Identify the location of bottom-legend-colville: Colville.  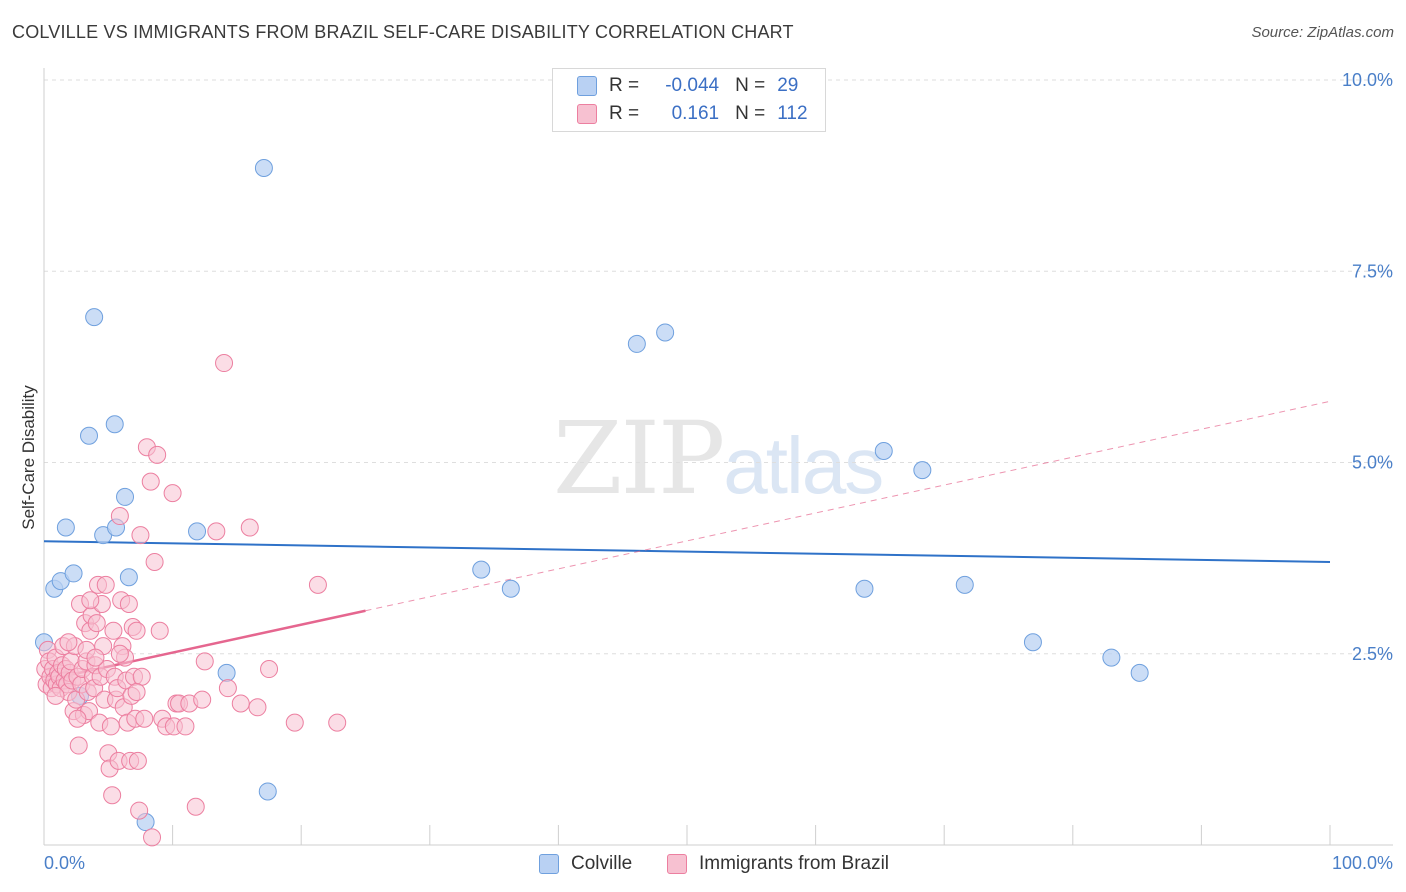
(585, 864).